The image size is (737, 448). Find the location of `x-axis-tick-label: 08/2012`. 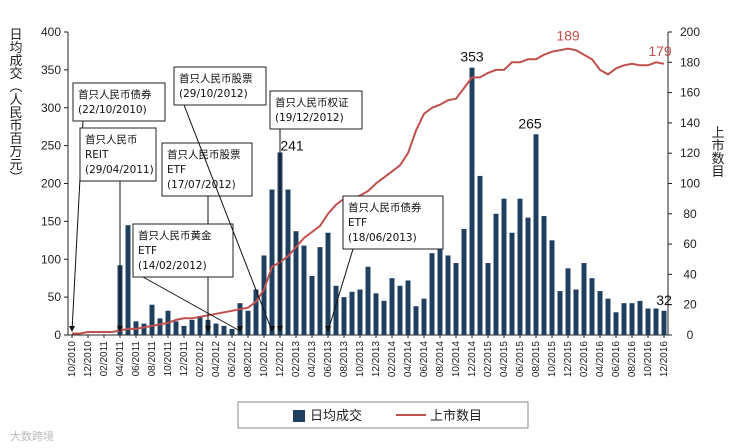

x-axis-tick-label: 08/2012 is located at coordinates (248, 359).